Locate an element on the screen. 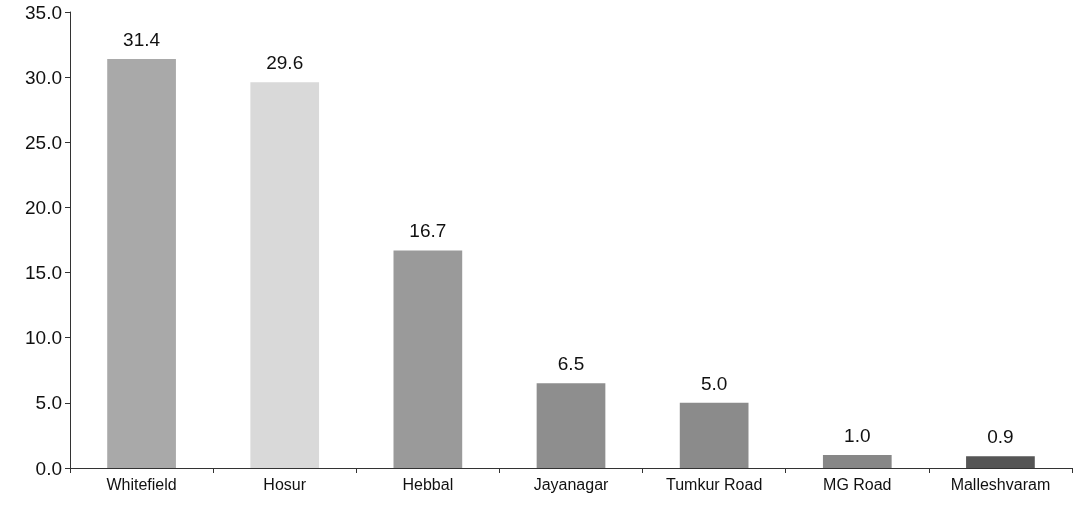 The image size is (1080, 505). data-label: 0.9 is located at coordinates (1000, 437).